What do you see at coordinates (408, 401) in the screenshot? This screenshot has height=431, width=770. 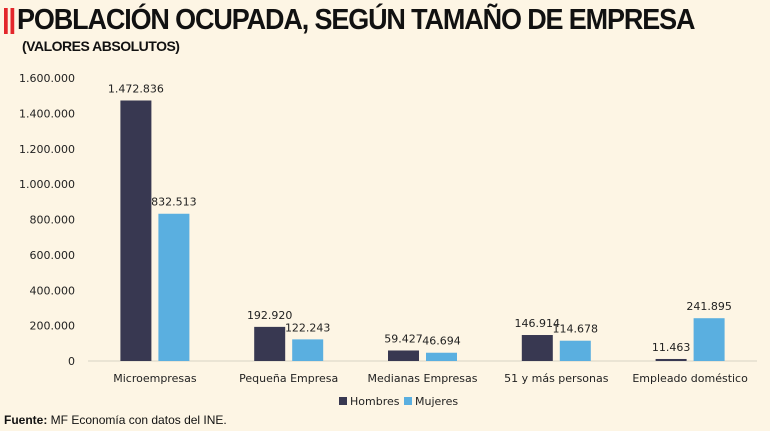 I see `legend-swatch-mujeres` at bounding box center [408, 401].